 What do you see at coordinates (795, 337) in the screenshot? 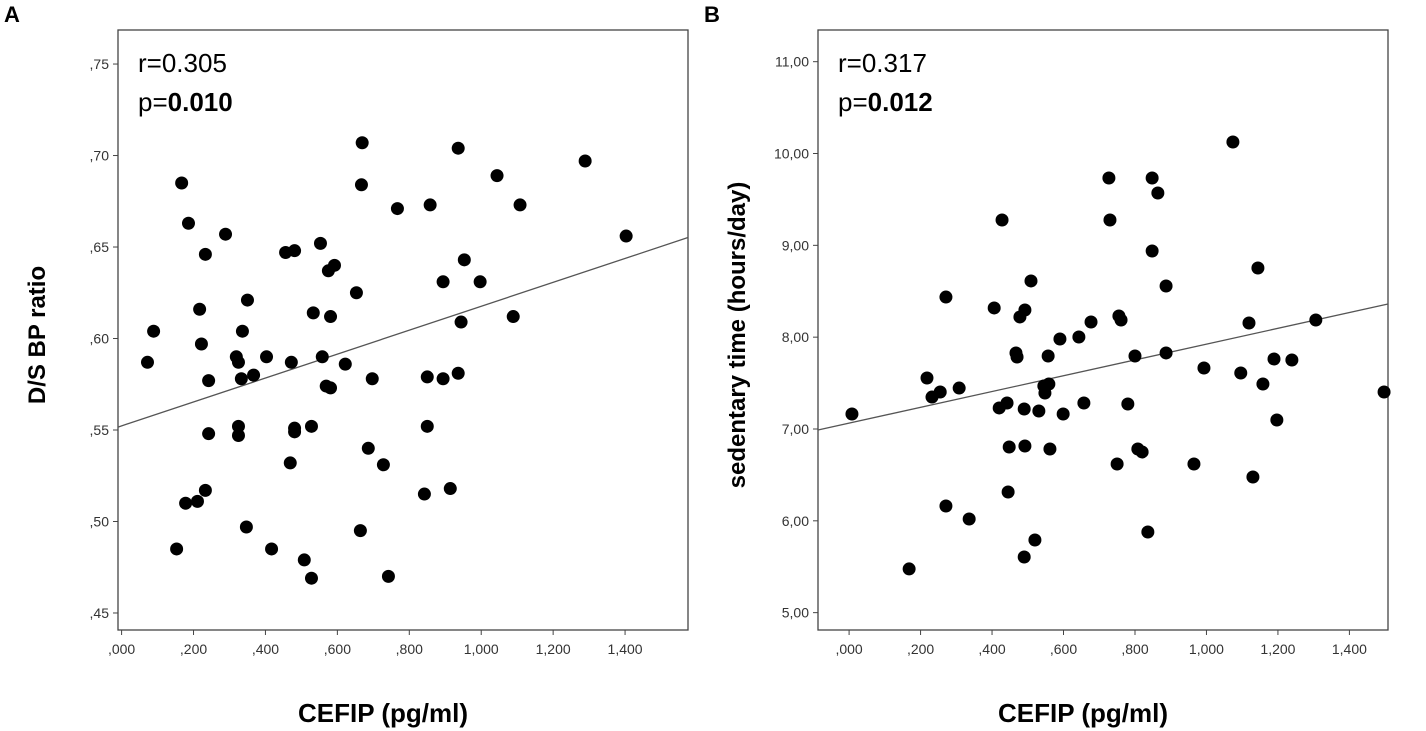
I see `y-tick-label: 8,00` at bounding box center [795, 337].